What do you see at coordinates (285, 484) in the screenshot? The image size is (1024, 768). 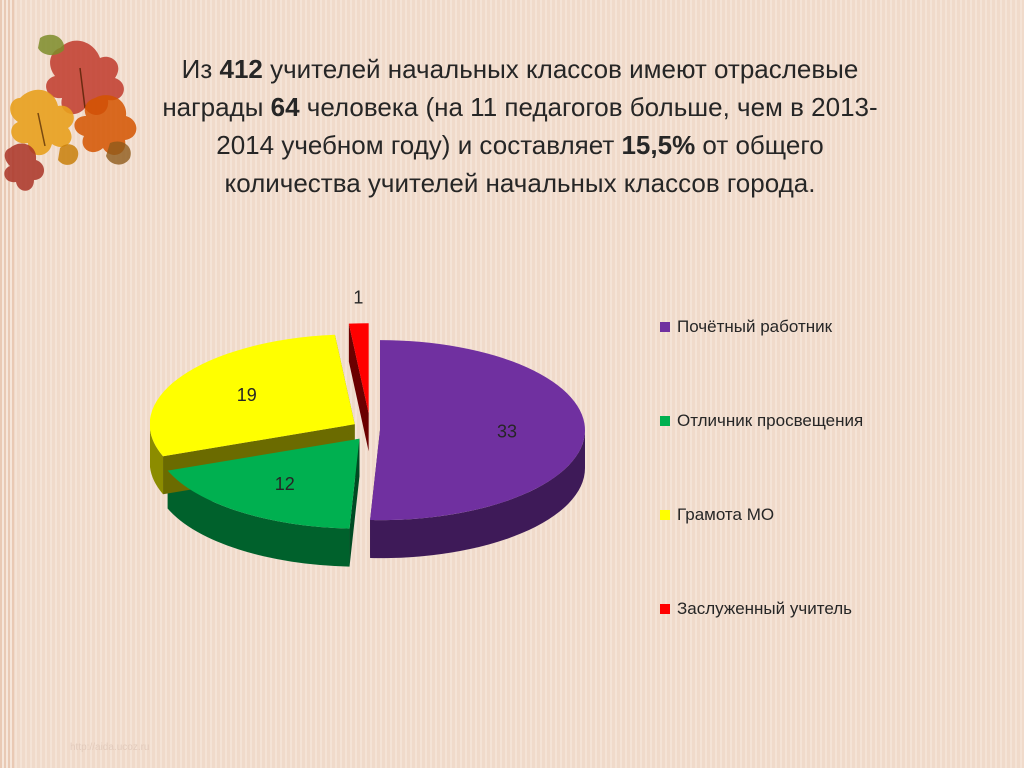 I see `data-label-1: 12` at bounding box center [285, 484].